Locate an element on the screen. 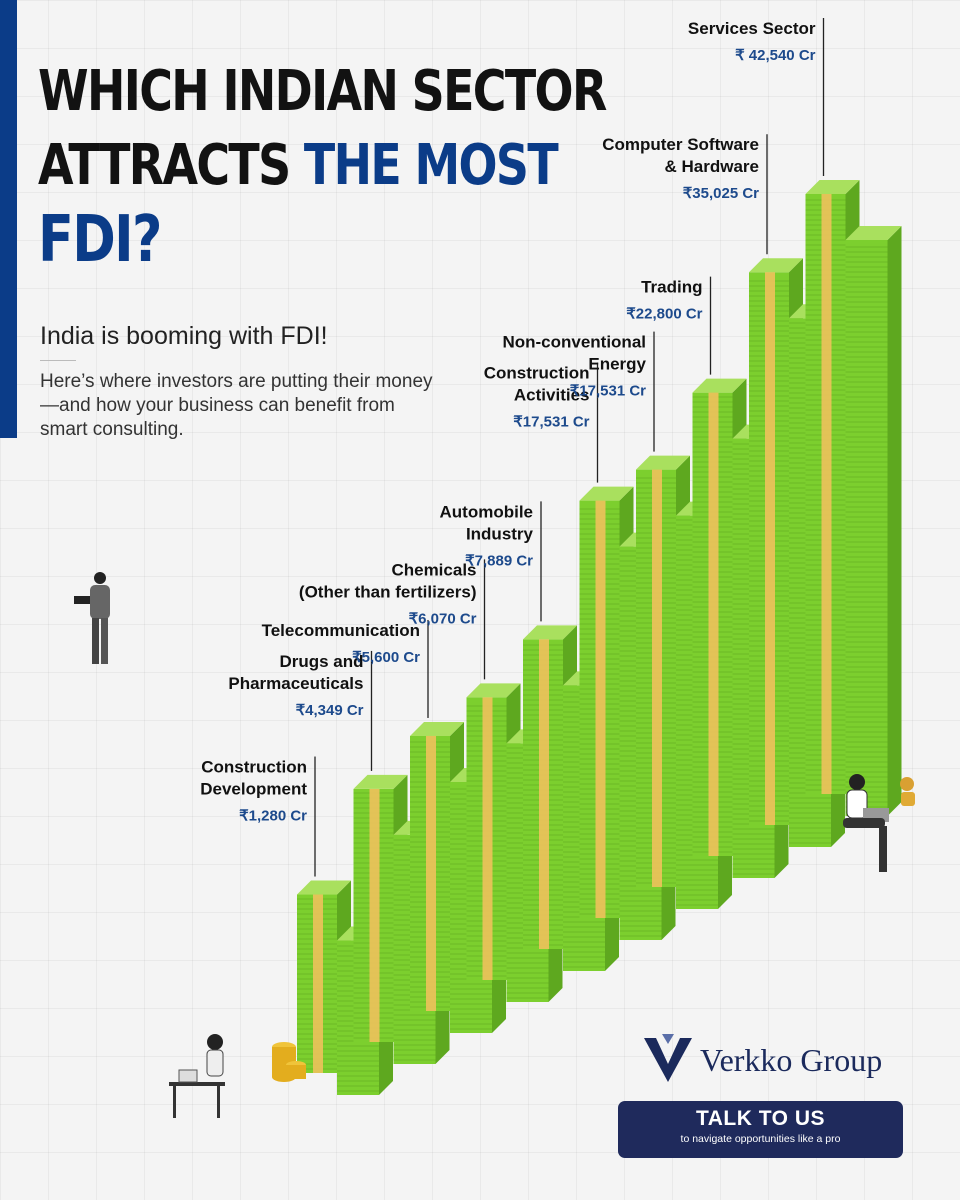  sector-name: Energy is located at coordinates (617, 364).